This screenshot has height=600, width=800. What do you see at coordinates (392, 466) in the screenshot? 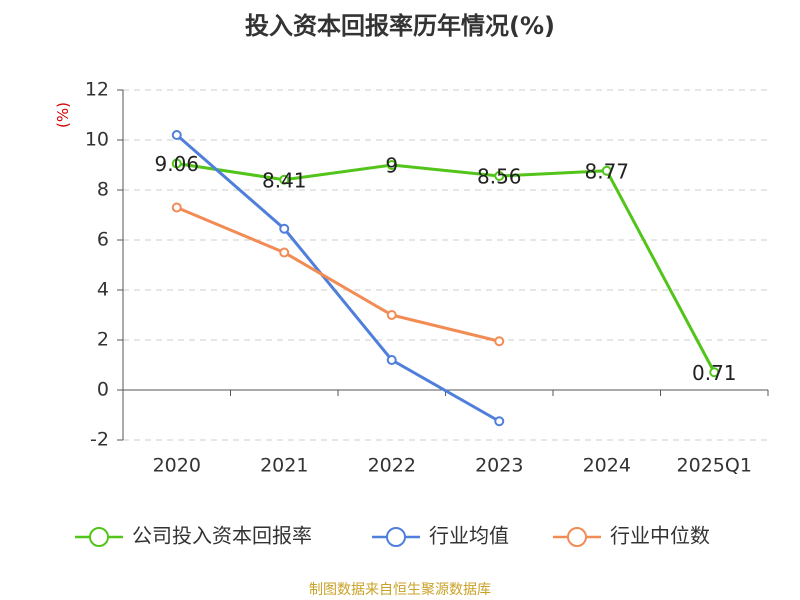
I see `x-tick-label: 2022` at bounding box center [392, 466].